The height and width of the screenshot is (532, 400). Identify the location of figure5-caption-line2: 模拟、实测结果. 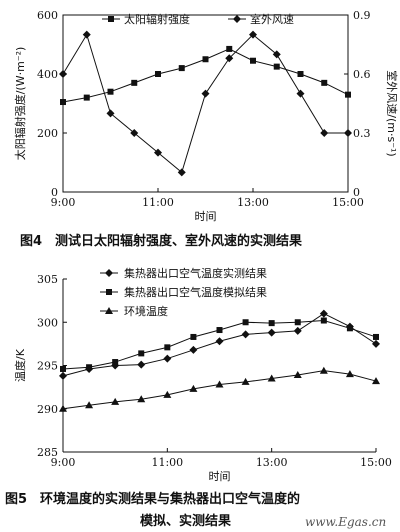
(186, 521).